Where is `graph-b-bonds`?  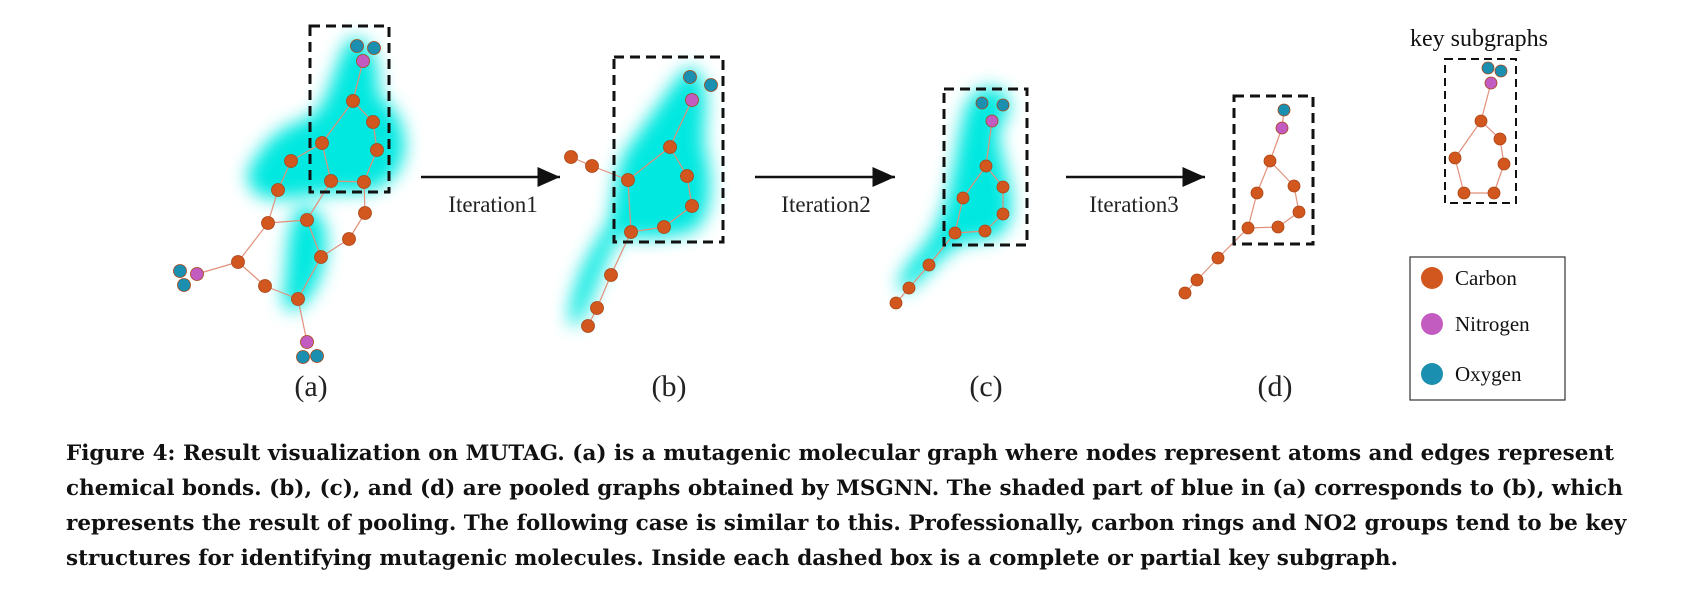 graph-b-bonds is located at coordinates (631, 213).